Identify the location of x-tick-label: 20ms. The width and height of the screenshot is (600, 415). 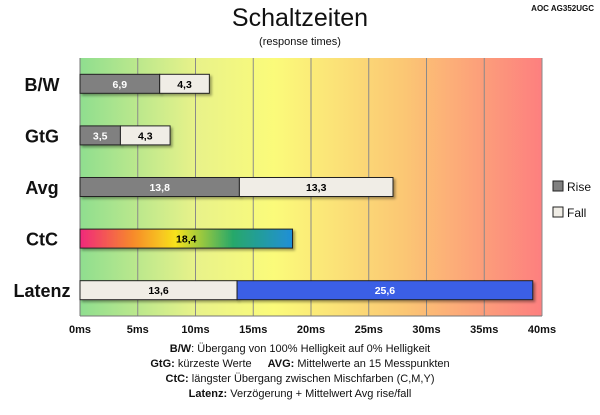
(311, 330).